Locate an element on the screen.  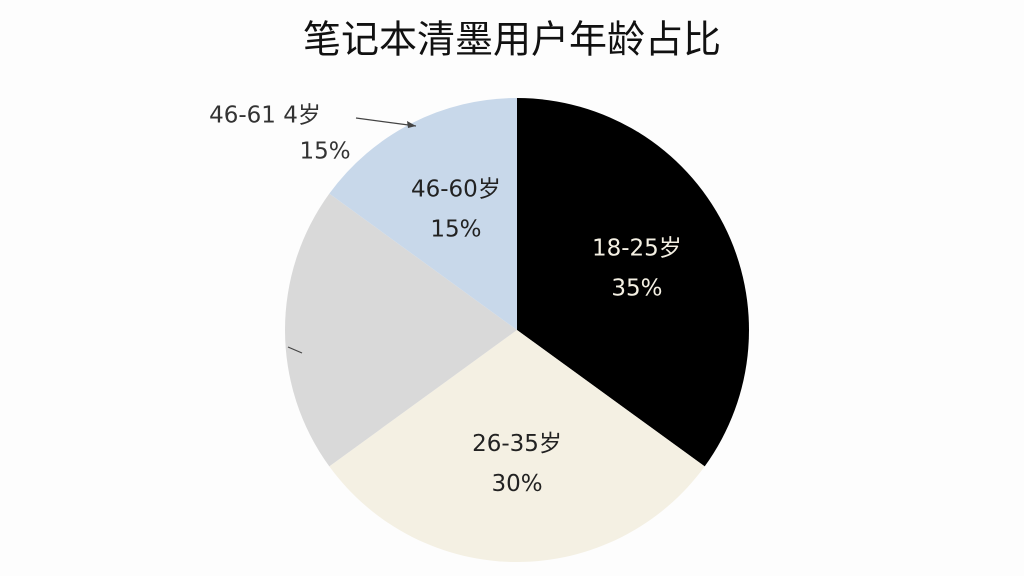
slice-label: 46-60岁 is located at coordinates (456, 190).